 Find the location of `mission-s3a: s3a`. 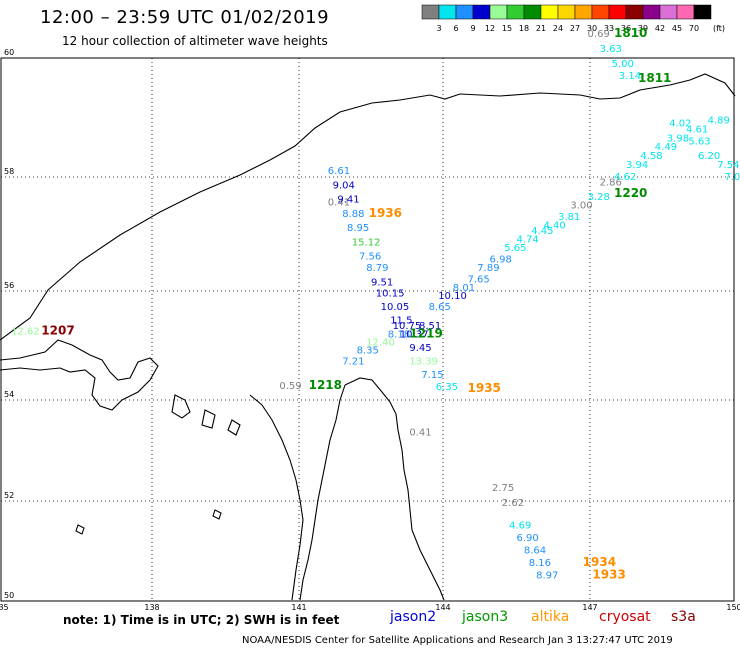

mission-s3a: s3a is located at coordinates (683, 617).